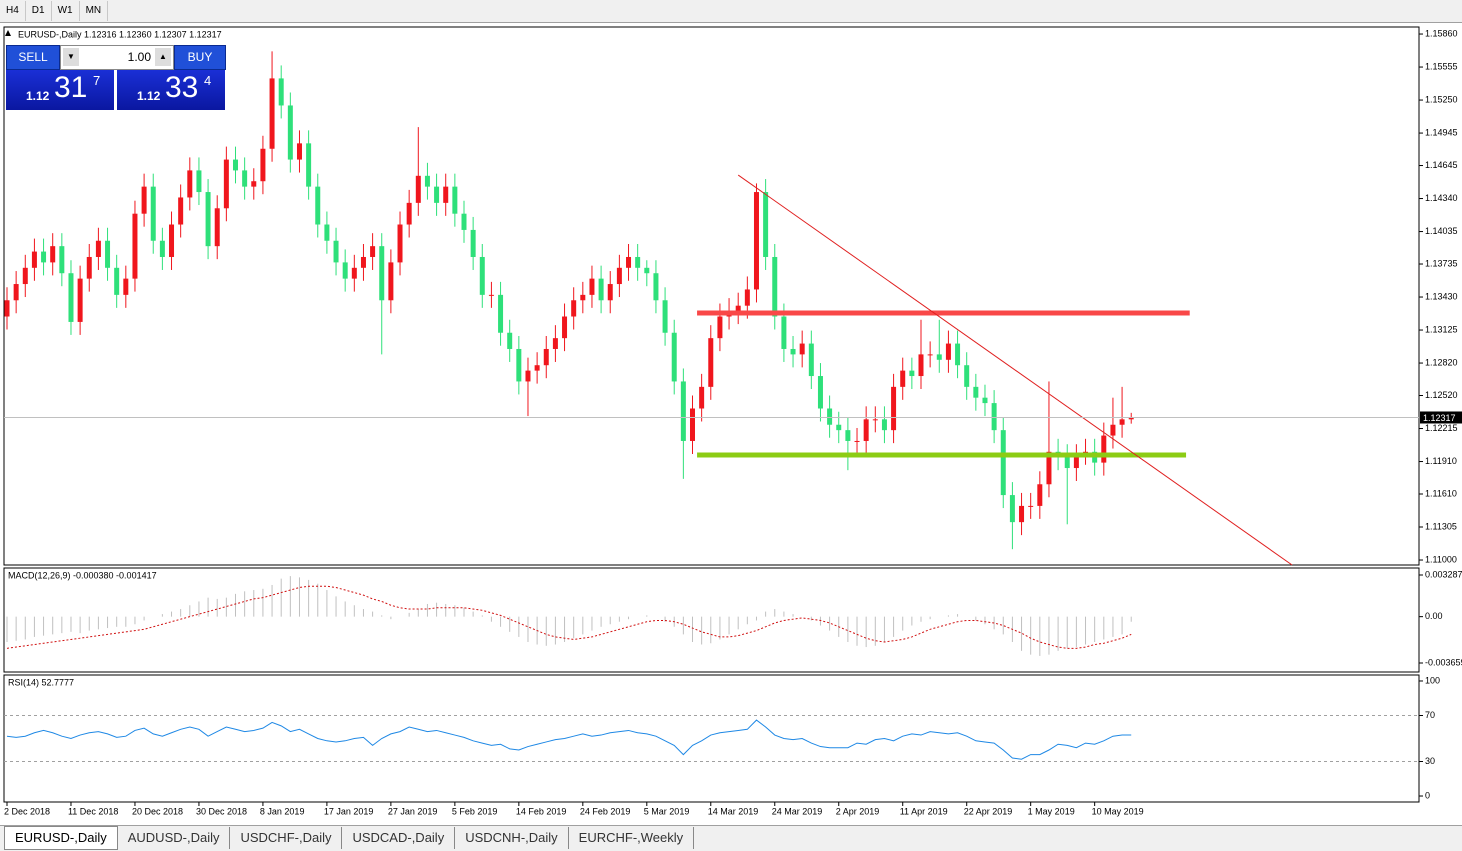  What do you see at coordinates (541, 811) in the screenshot?
I see `x-tick-label: 14 Feb 2019` at bounding box center [541, 811].